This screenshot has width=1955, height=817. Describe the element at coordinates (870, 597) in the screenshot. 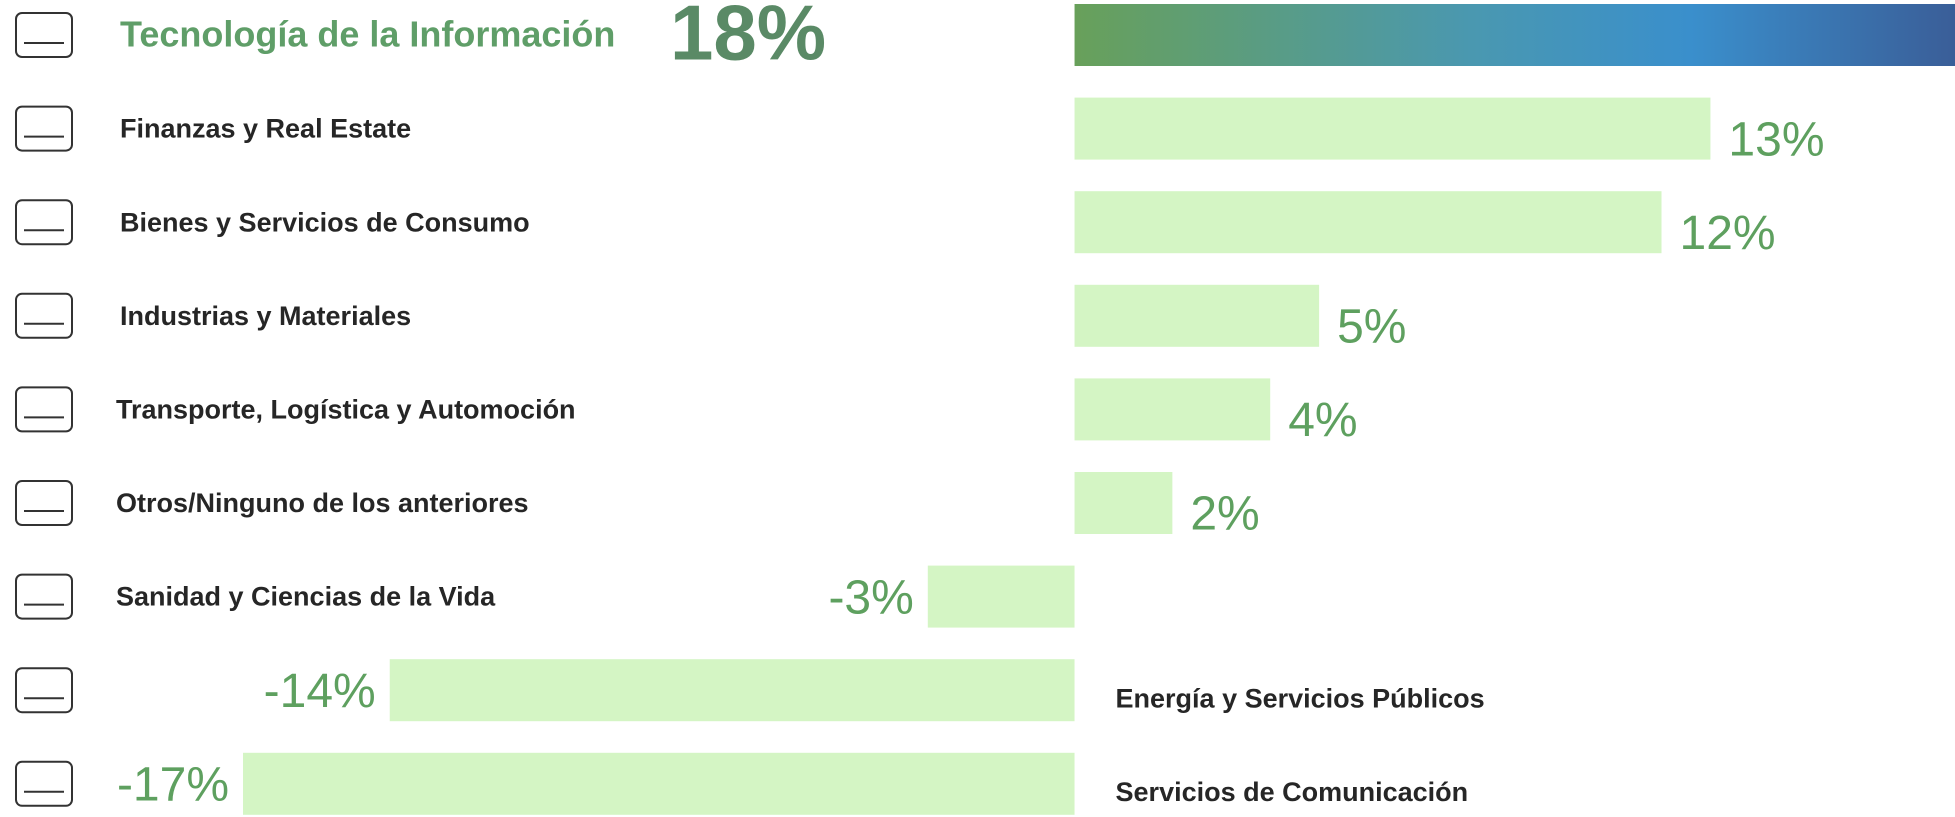

I see `value-label: -3%` at that location.